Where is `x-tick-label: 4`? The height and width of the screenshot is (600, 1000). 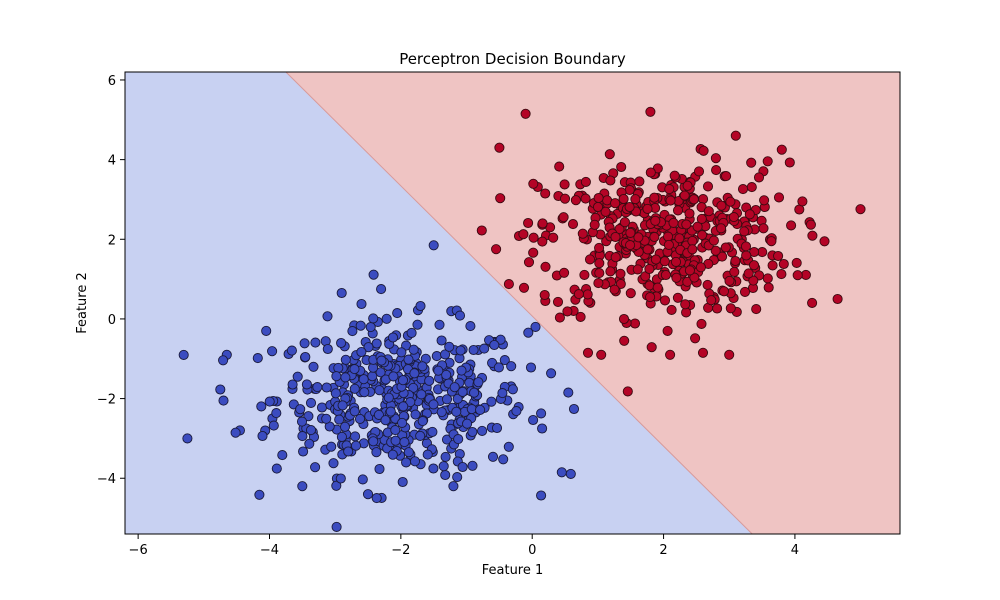
x-tick-label: 4 is located at coordinates (795, 550).